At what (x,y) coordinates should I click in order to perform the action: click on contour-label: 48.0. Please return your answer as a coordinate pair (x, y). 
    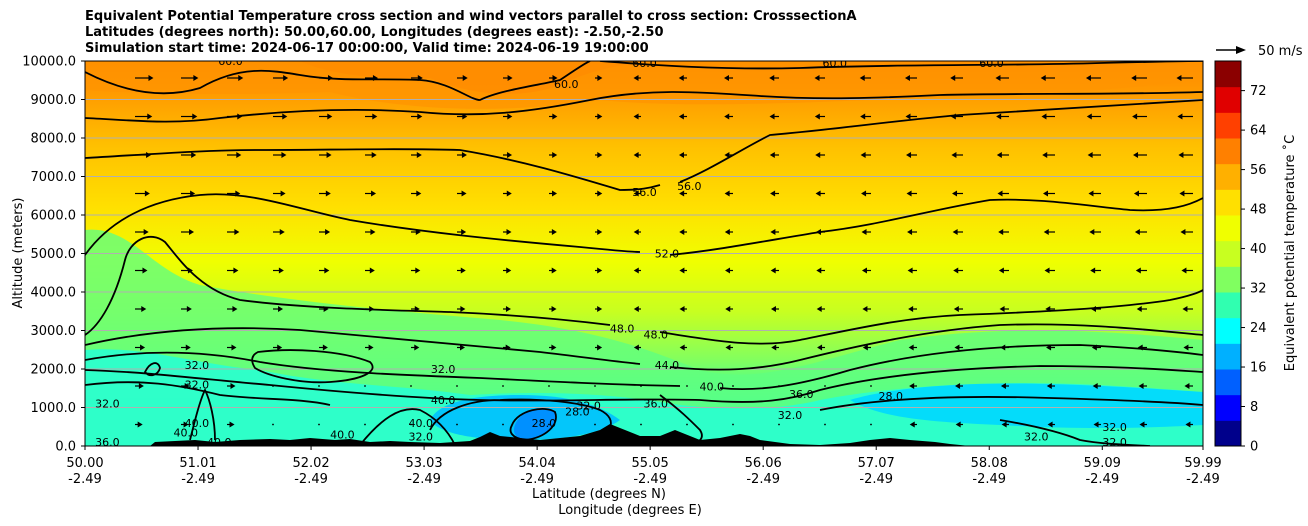
    Looking at the image, I should click on (656, 334).